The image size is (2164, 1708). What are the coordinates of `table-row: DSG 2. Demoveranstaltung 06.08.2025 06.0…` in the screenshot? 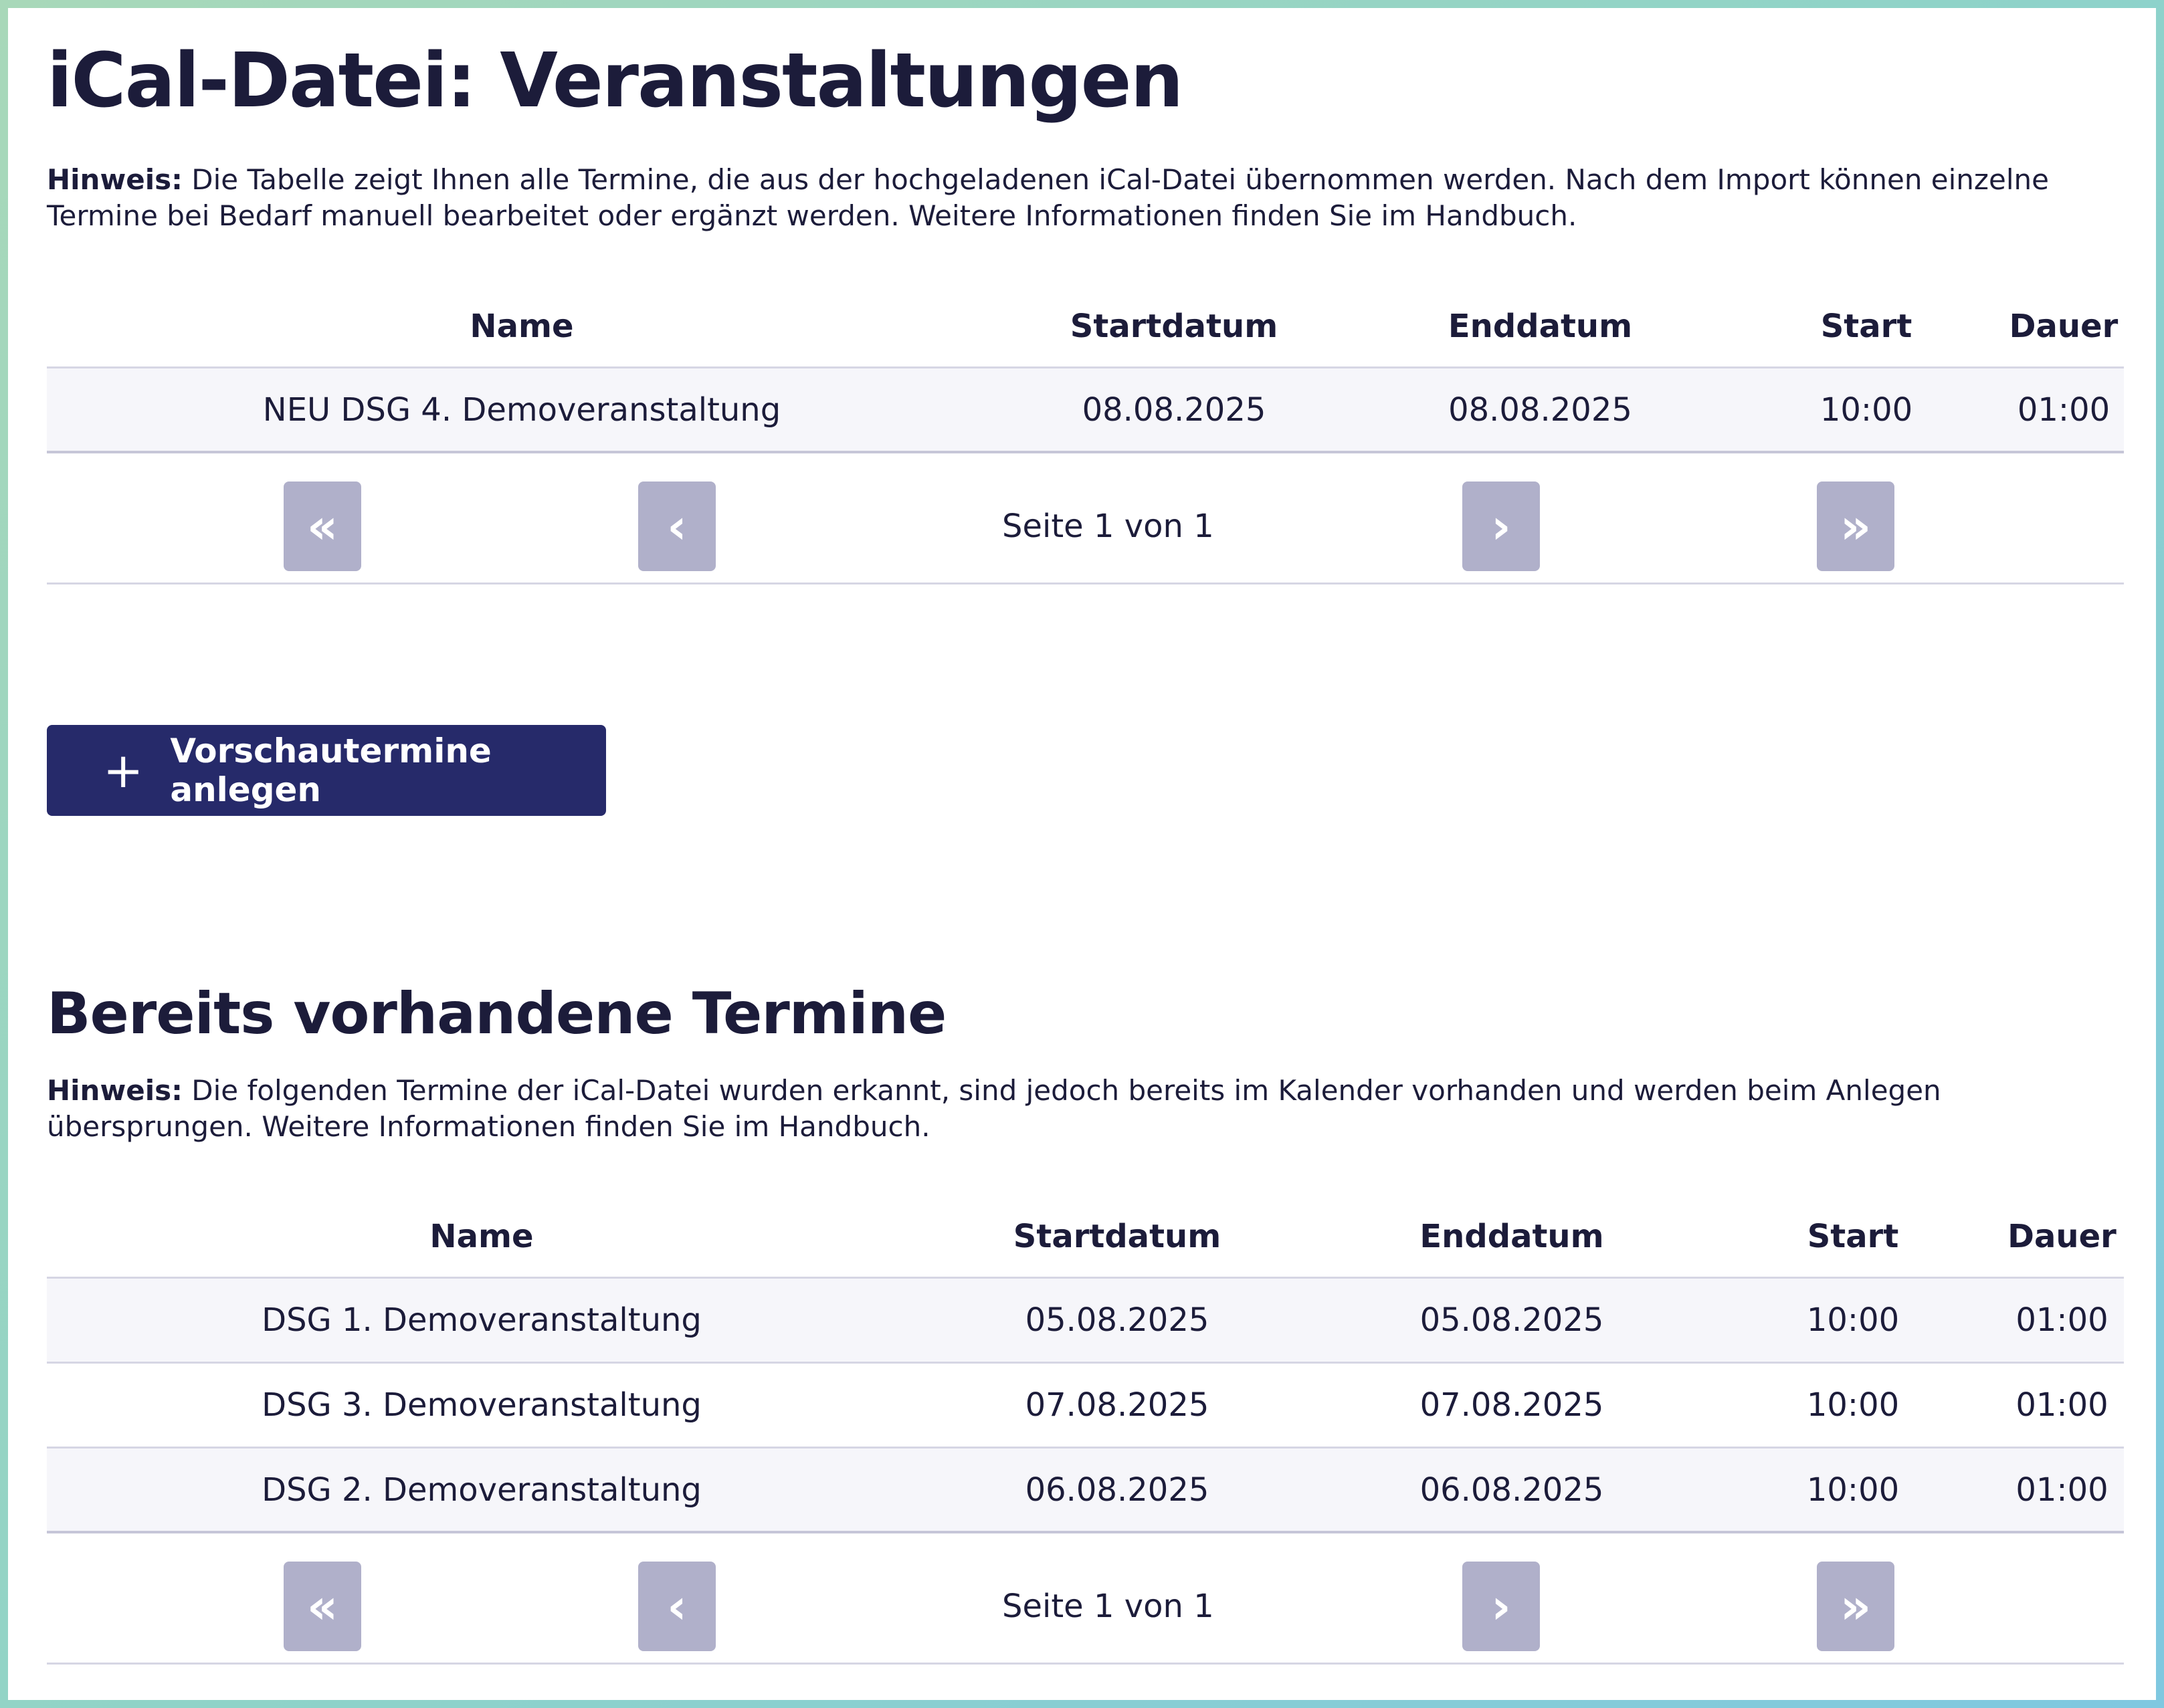 It's located at (1085, 1491).